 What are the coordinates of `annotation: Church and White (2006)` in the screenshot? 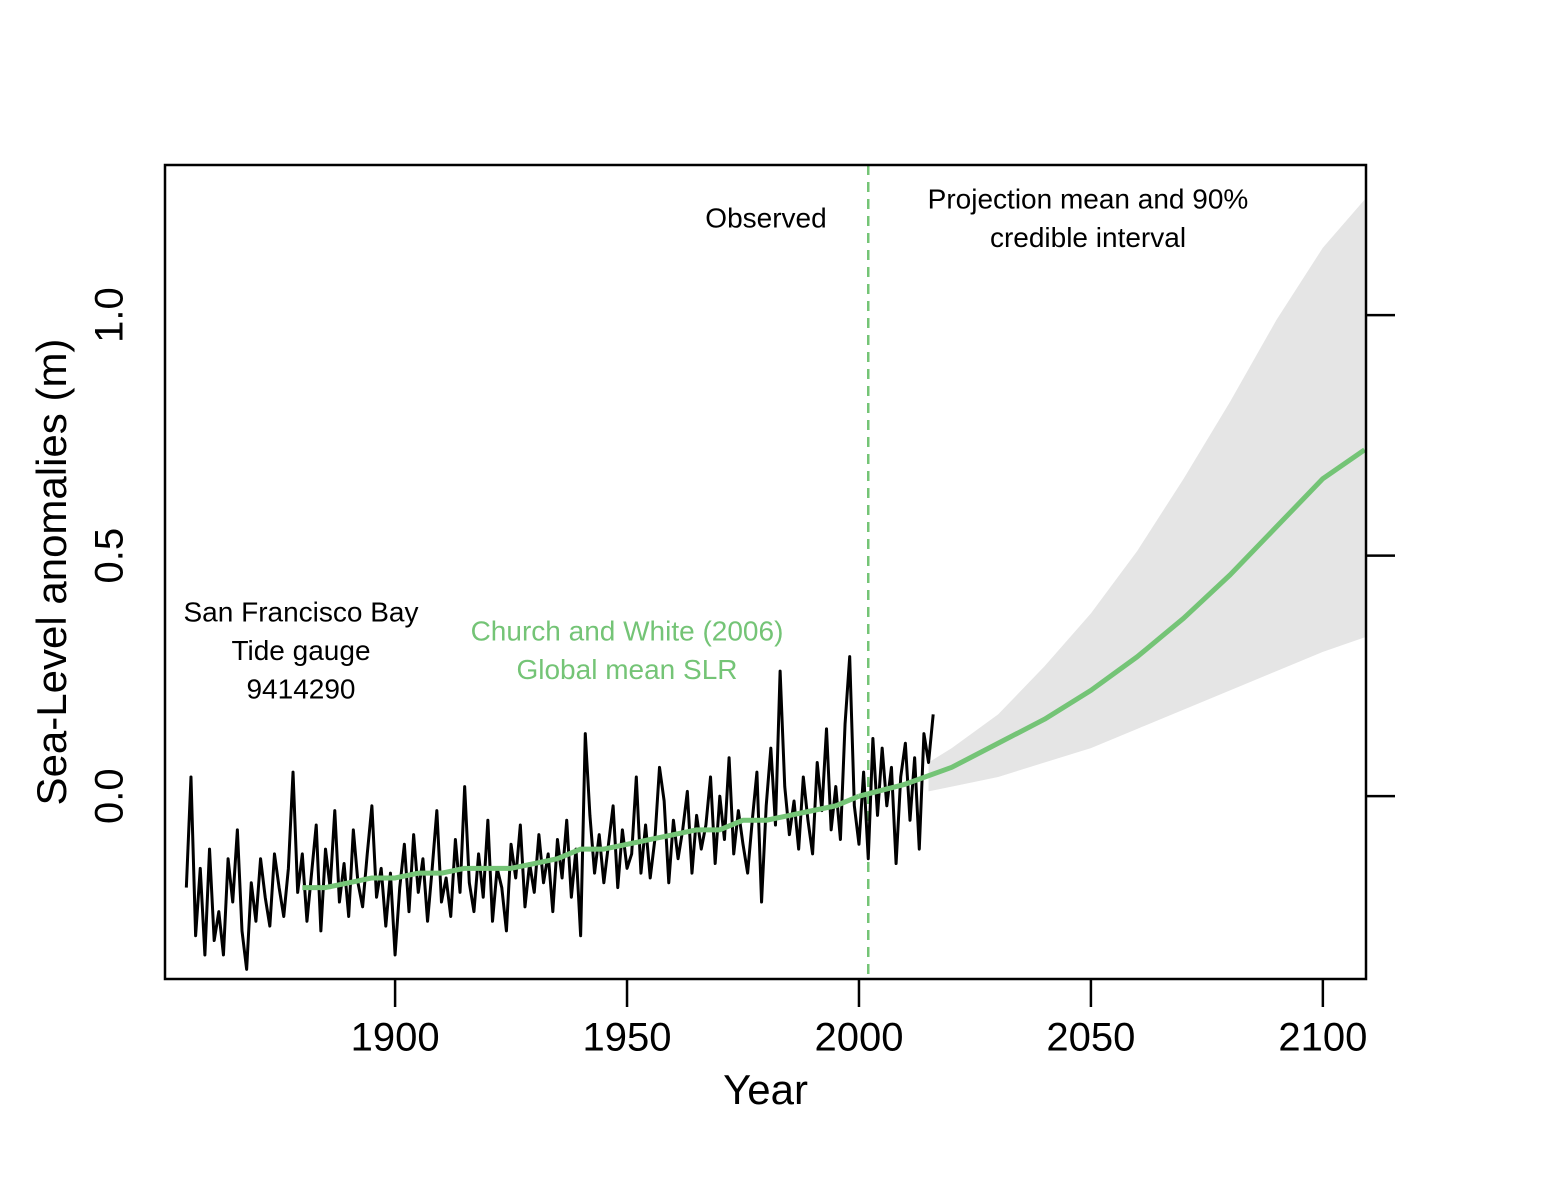 It's located at (627, 630).